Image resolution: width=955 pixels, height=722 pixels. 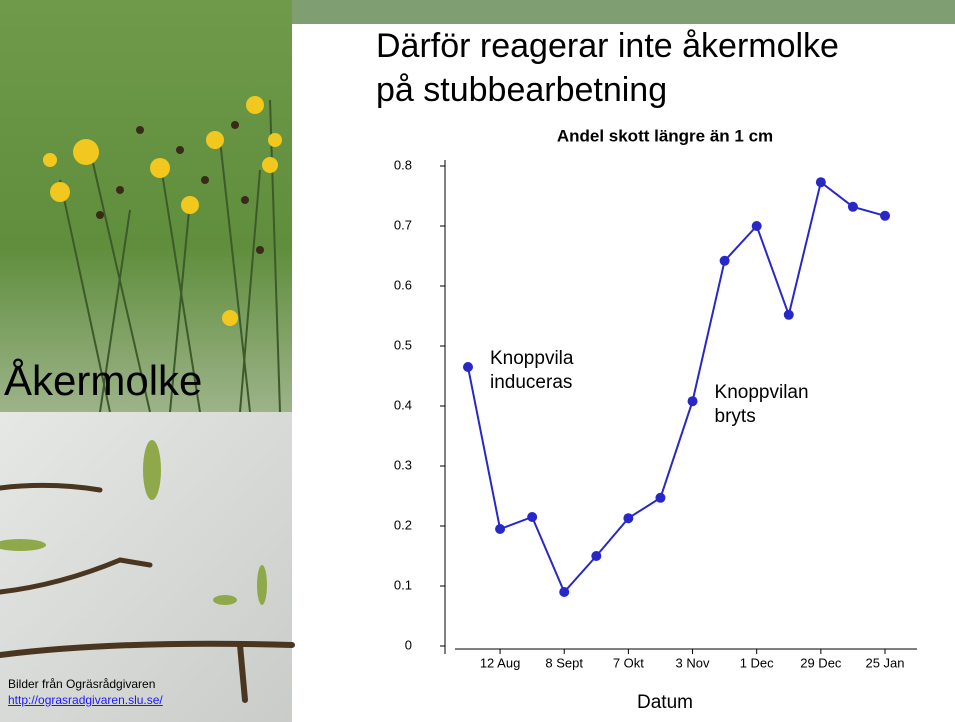 What do you see at coordinates (403, 404) in the screenshot?
I see `y-tick-label: 0.4` at bounding box center [403, 404].